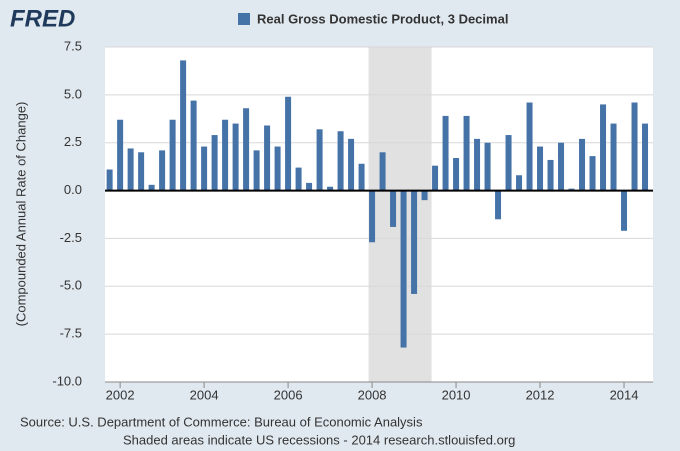 This screenshot has height=451, width=680. Describe the element at coordinates (67, 380) in the screenshot. I see `y-tick-label: -10.0` at that location.